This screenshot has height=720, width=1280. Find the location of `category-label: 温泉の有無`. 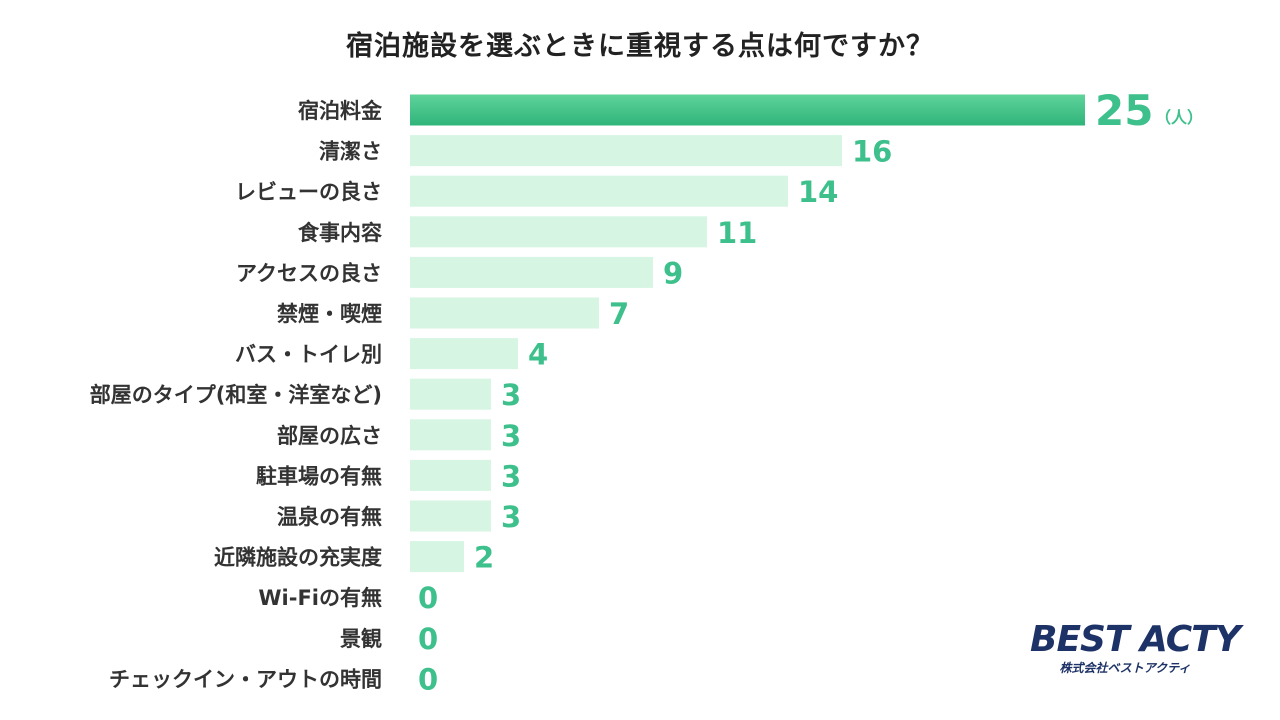

category-label: 温泉の有無 is located at coordinates (329, 517).